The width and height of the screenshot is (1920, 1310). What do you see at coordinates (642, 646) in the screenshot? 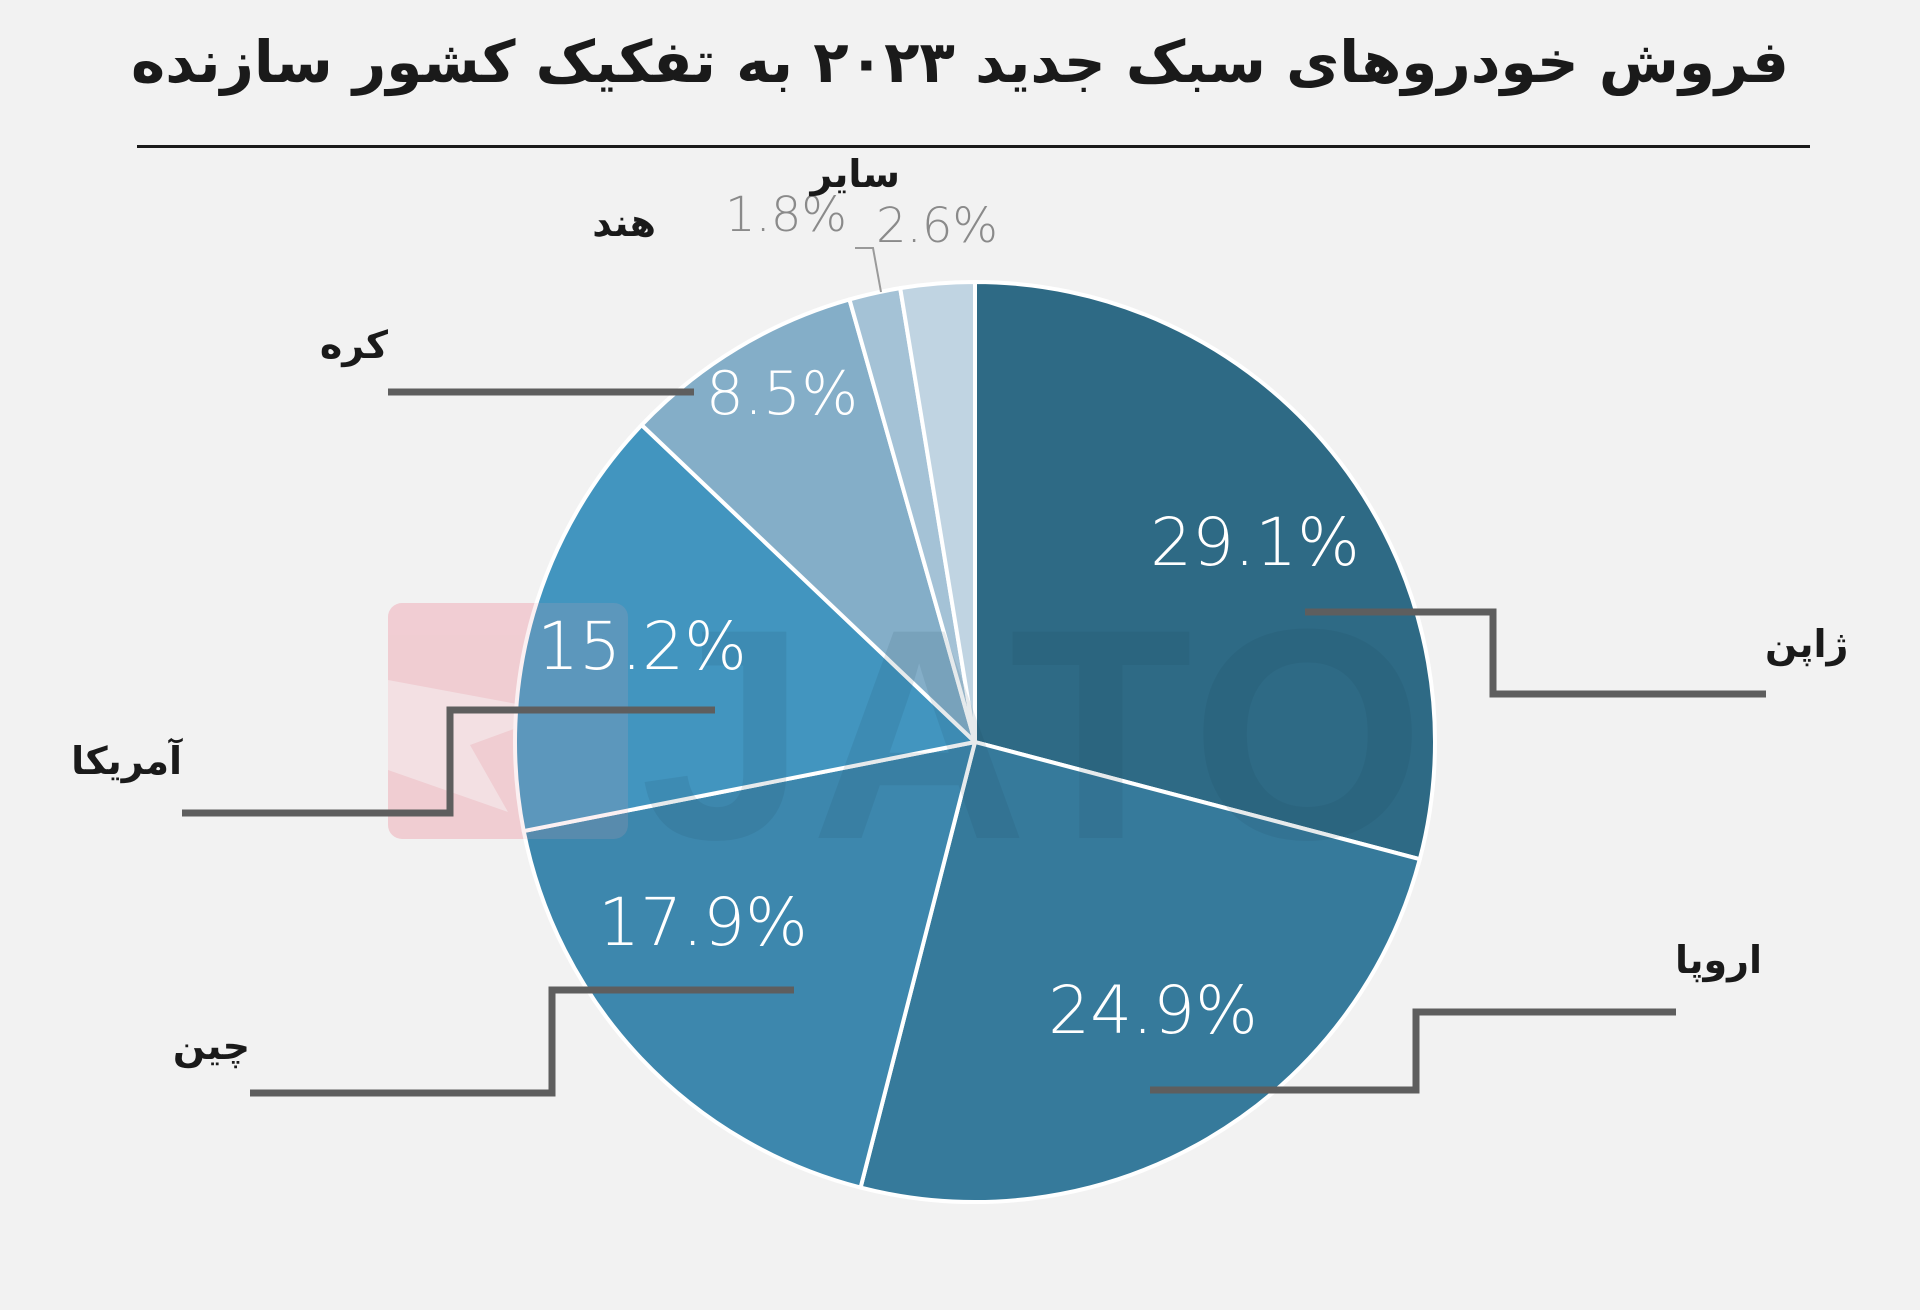
I see `value-label-usa: 15.2%` at bounding box center [642, 646].